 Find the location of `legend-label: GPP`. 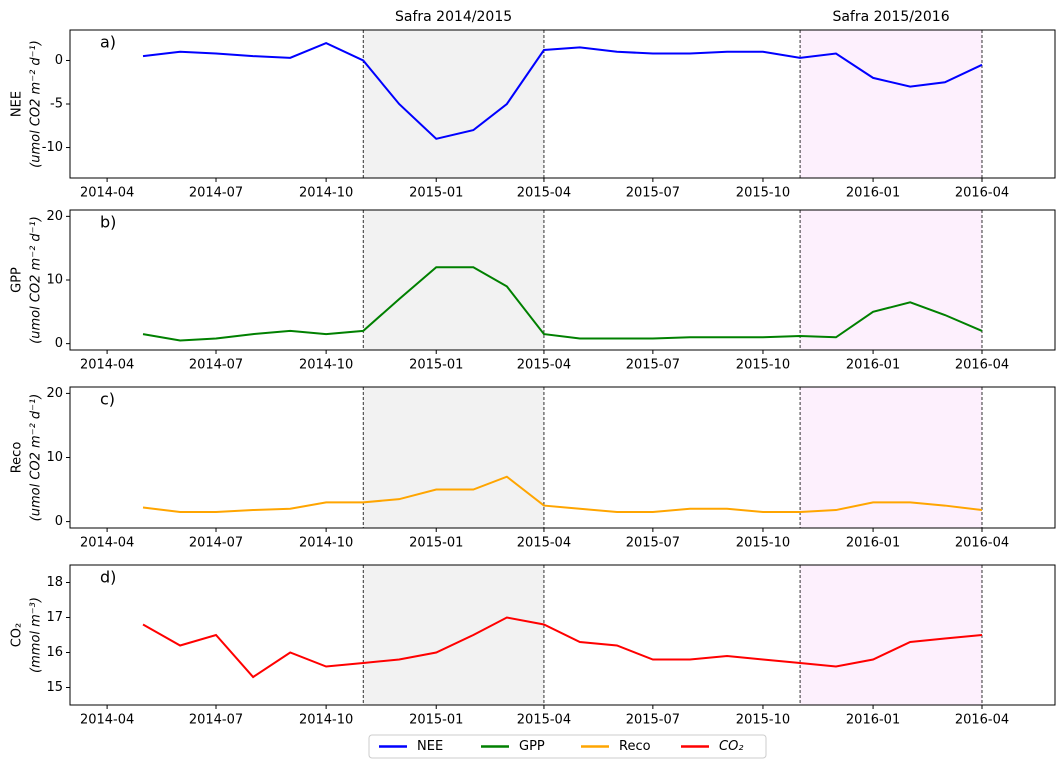

legend-label: GPP is located at coordinates (532, 746).